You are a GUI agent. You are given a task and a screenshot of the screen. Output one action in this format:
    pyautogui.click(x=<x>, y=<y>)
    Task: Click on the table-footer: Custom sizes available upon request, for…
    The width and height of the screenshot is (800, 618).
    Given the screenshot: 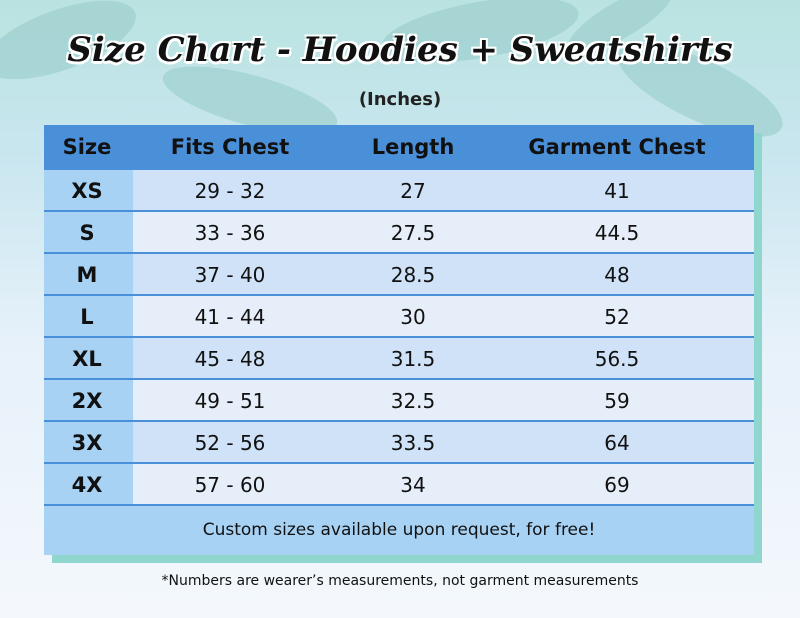 What is the action you would take?
    pyautogui.click(x=399, y=530)
    